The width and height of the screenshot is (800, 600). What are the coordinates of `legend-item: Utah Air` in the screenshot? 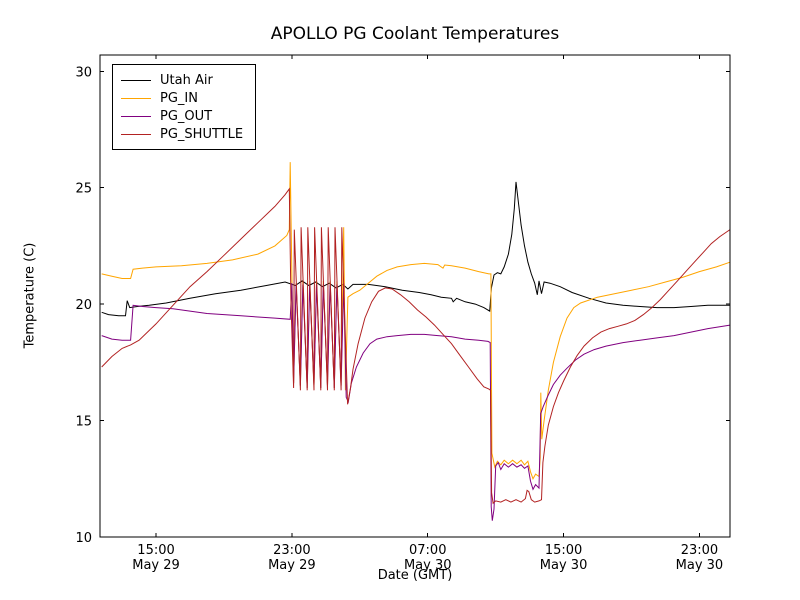 It's located at (182, 80).